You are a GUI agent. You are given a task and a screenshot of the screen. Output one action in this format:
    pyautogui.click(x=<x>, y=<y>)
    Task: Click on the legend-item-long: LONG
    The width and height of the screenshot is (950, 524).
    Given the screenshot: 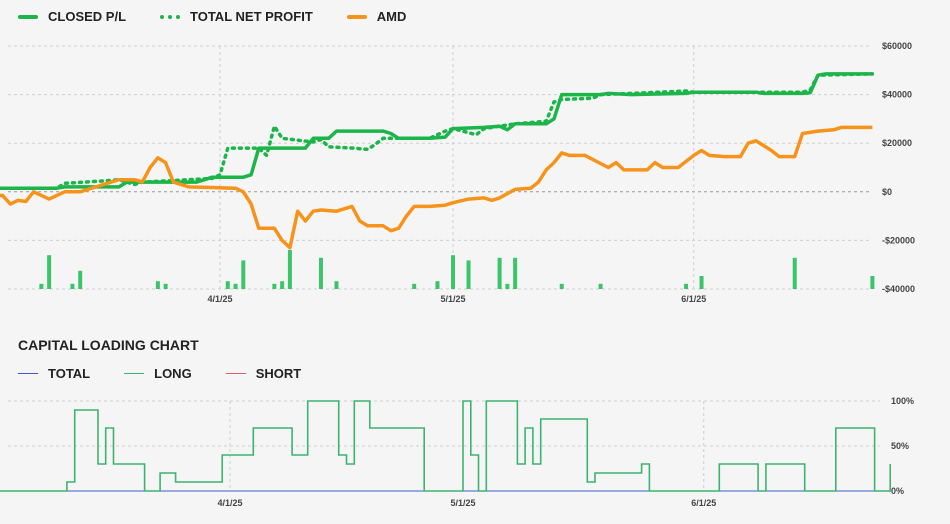 What is the action you would take?
    pyautogui.click(x=158, y=373)
    